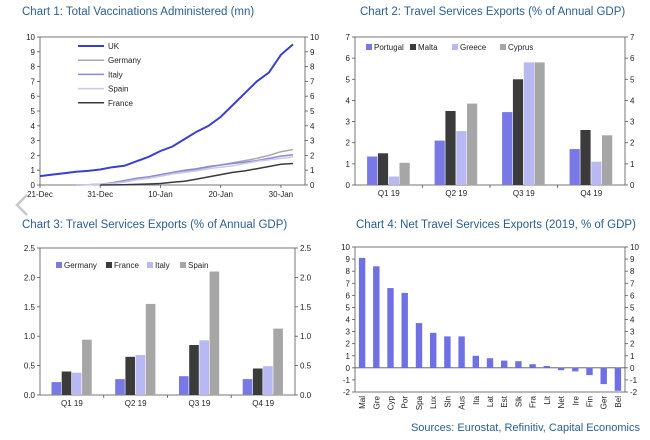  Describe the element at coordinates (348, 368) in the screenshot. I see `chart4-ytick-label: 0` at that location.